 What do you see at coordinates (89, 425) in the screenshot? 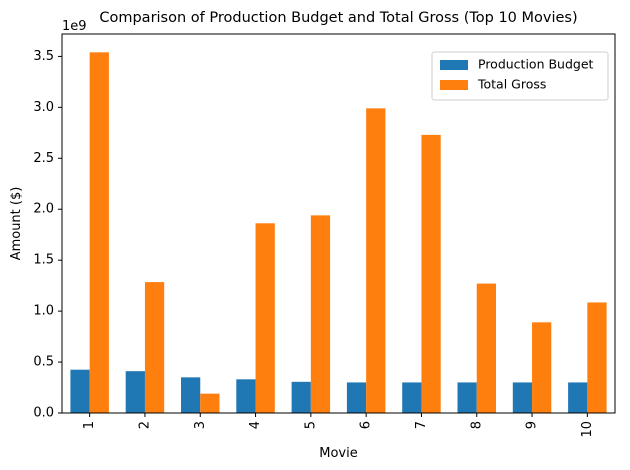
I see `x-tick-label: 1` at bounding box center [89, 425].